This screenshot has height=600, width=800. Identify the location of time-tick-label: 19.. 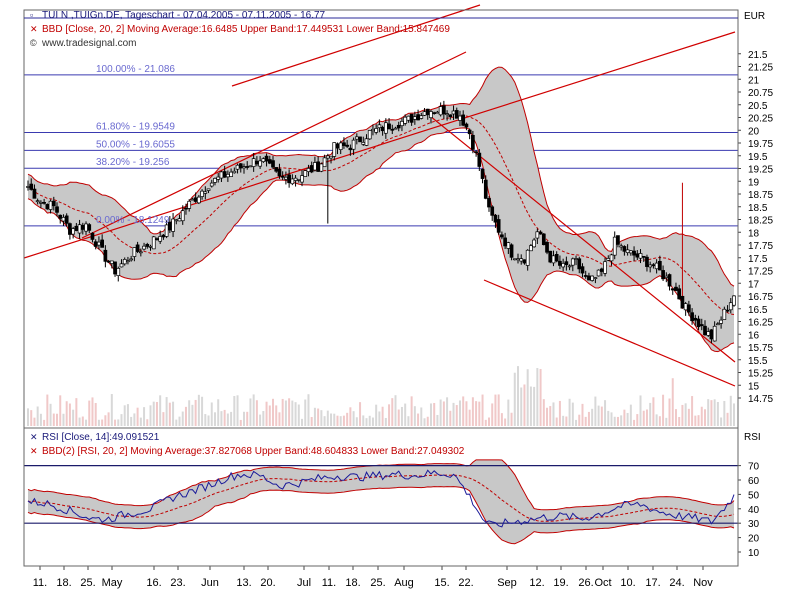
(560, 583).